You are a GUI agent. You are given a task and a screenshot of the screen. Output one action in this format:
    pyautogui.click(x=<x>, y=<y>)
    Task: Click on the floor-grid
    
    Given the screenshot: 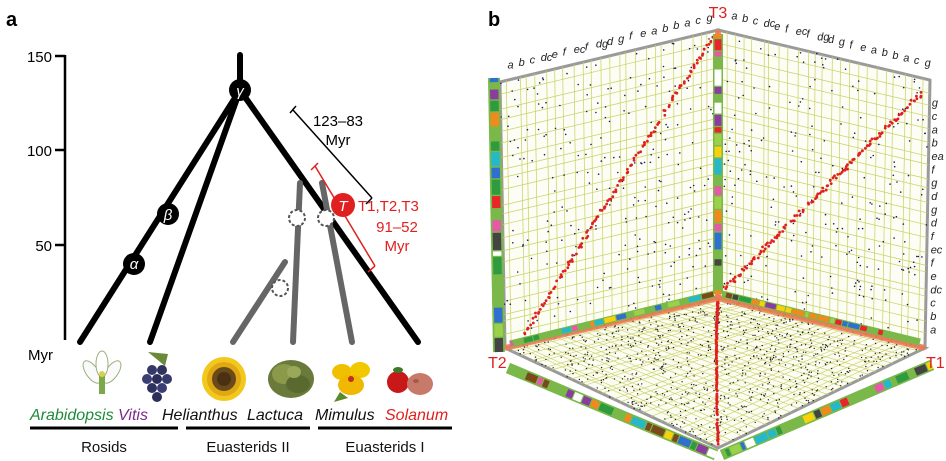 What is the action you would take?
    pyautogui.click(x=715, y=371)
    